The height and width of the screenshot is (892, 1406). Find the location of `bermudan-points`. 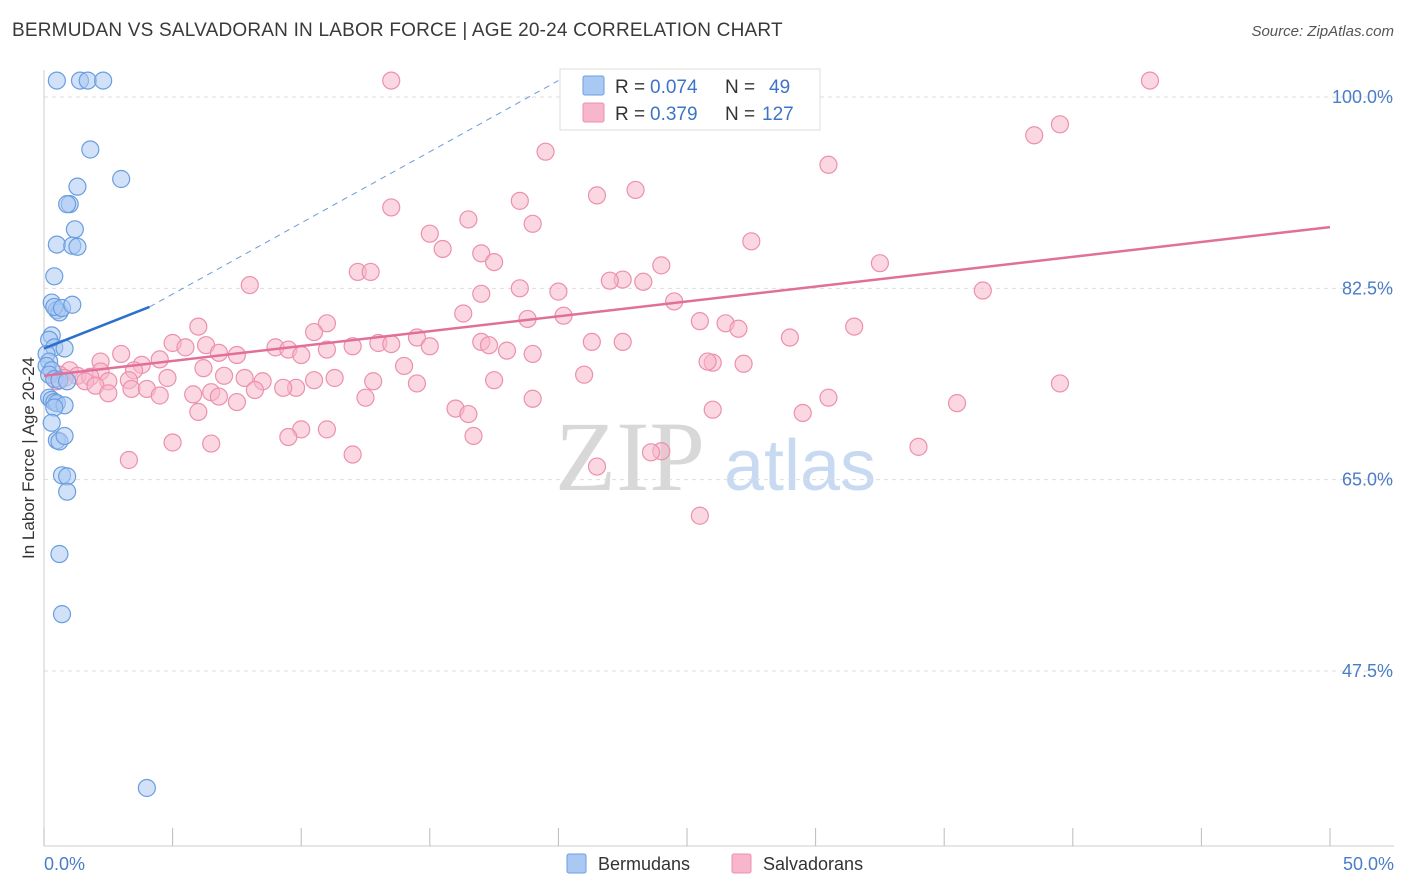

bermudan-points is located at coordinates (96, 434).